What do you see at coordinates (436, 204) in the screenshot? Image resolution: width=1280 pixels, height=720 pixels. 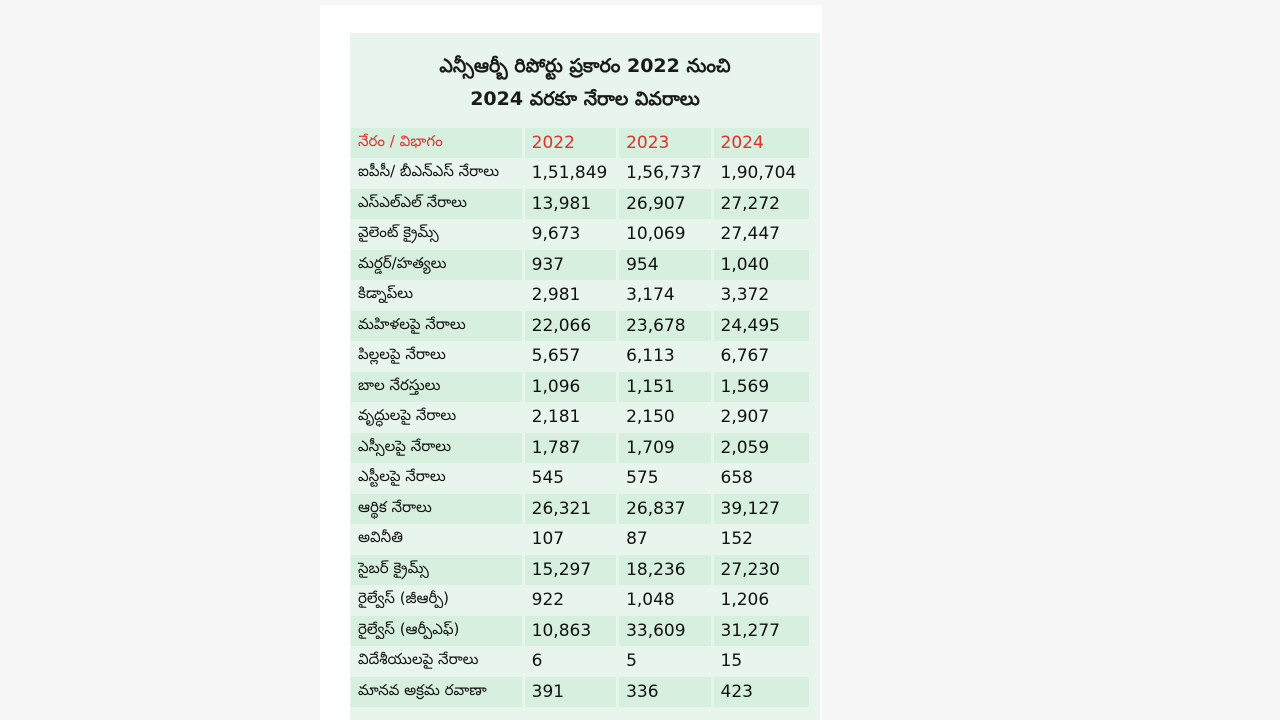 I see `table-cell: ఎస్ఎల్ఎల్ నేరాలు` at bounding box center [436, 204].